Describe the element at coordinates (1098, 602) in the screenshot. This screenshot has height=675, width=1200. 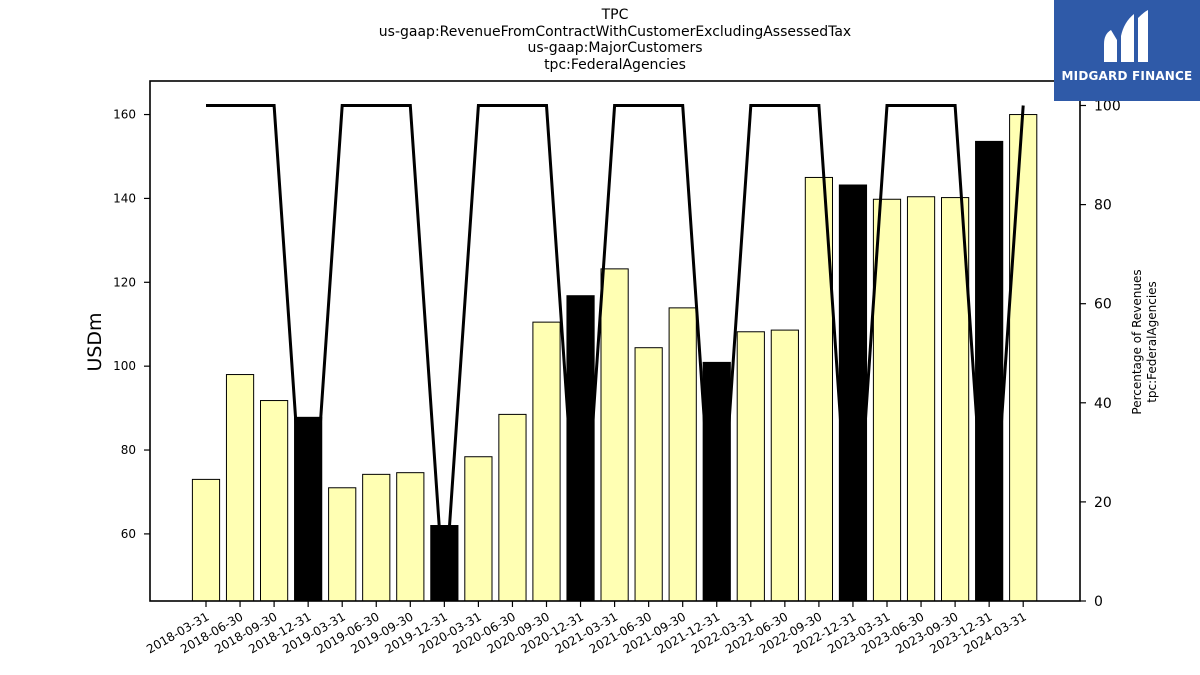
I see `secondary-y-tick-label: 0` at that location.